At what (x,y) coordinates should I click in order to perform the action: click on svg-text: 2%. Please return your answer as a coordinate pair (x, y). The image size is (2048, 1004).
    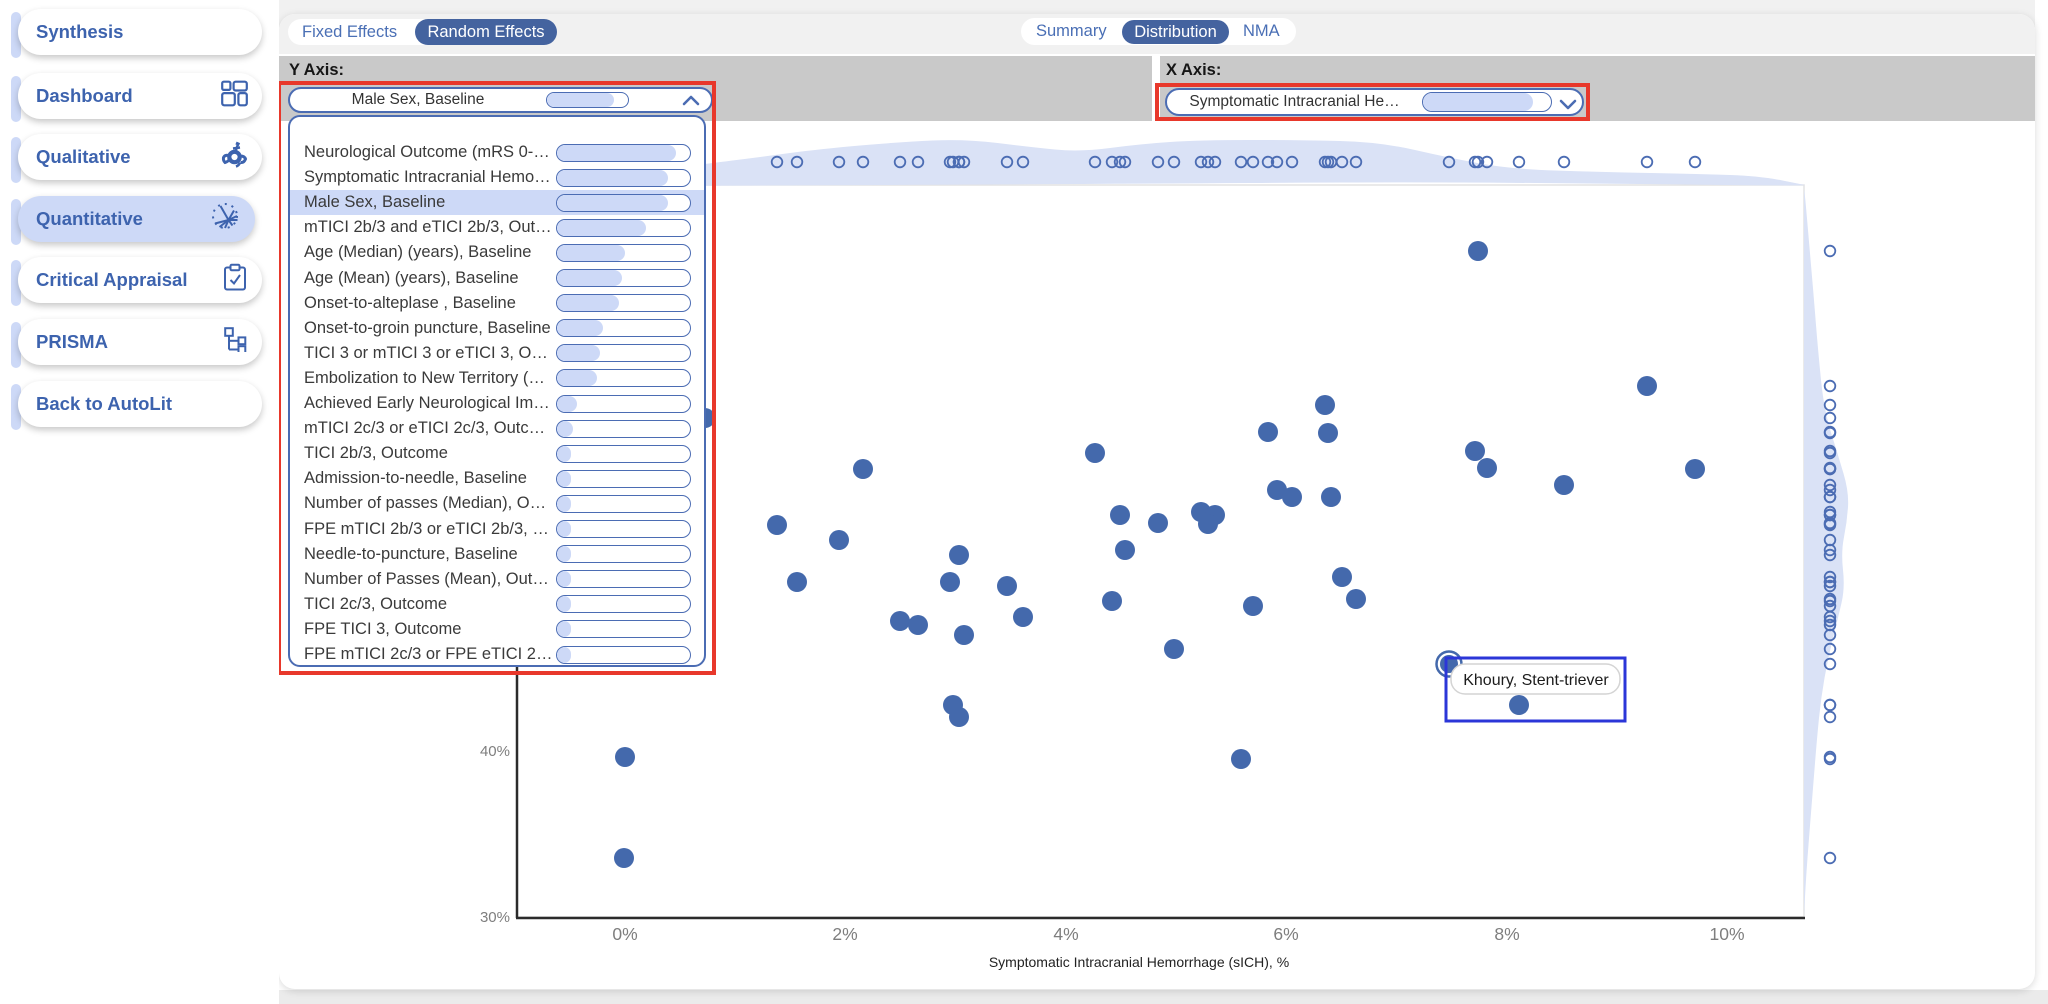
    Looking at the image, I should click on (844, 934).